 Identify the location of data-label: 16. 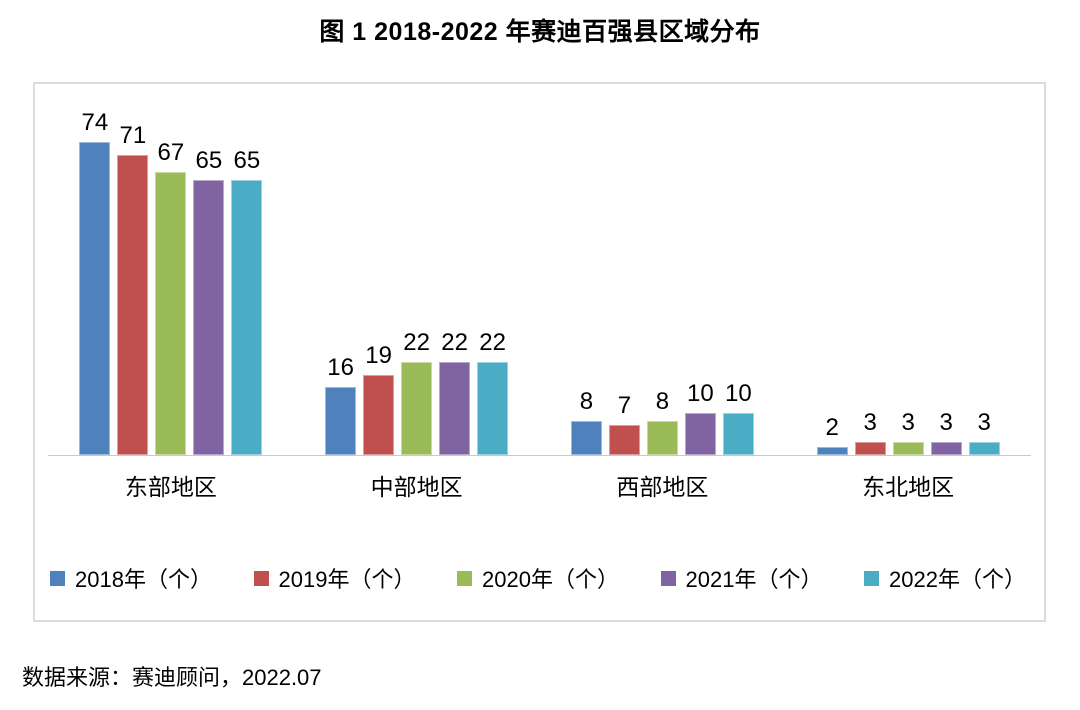
(340, 367).